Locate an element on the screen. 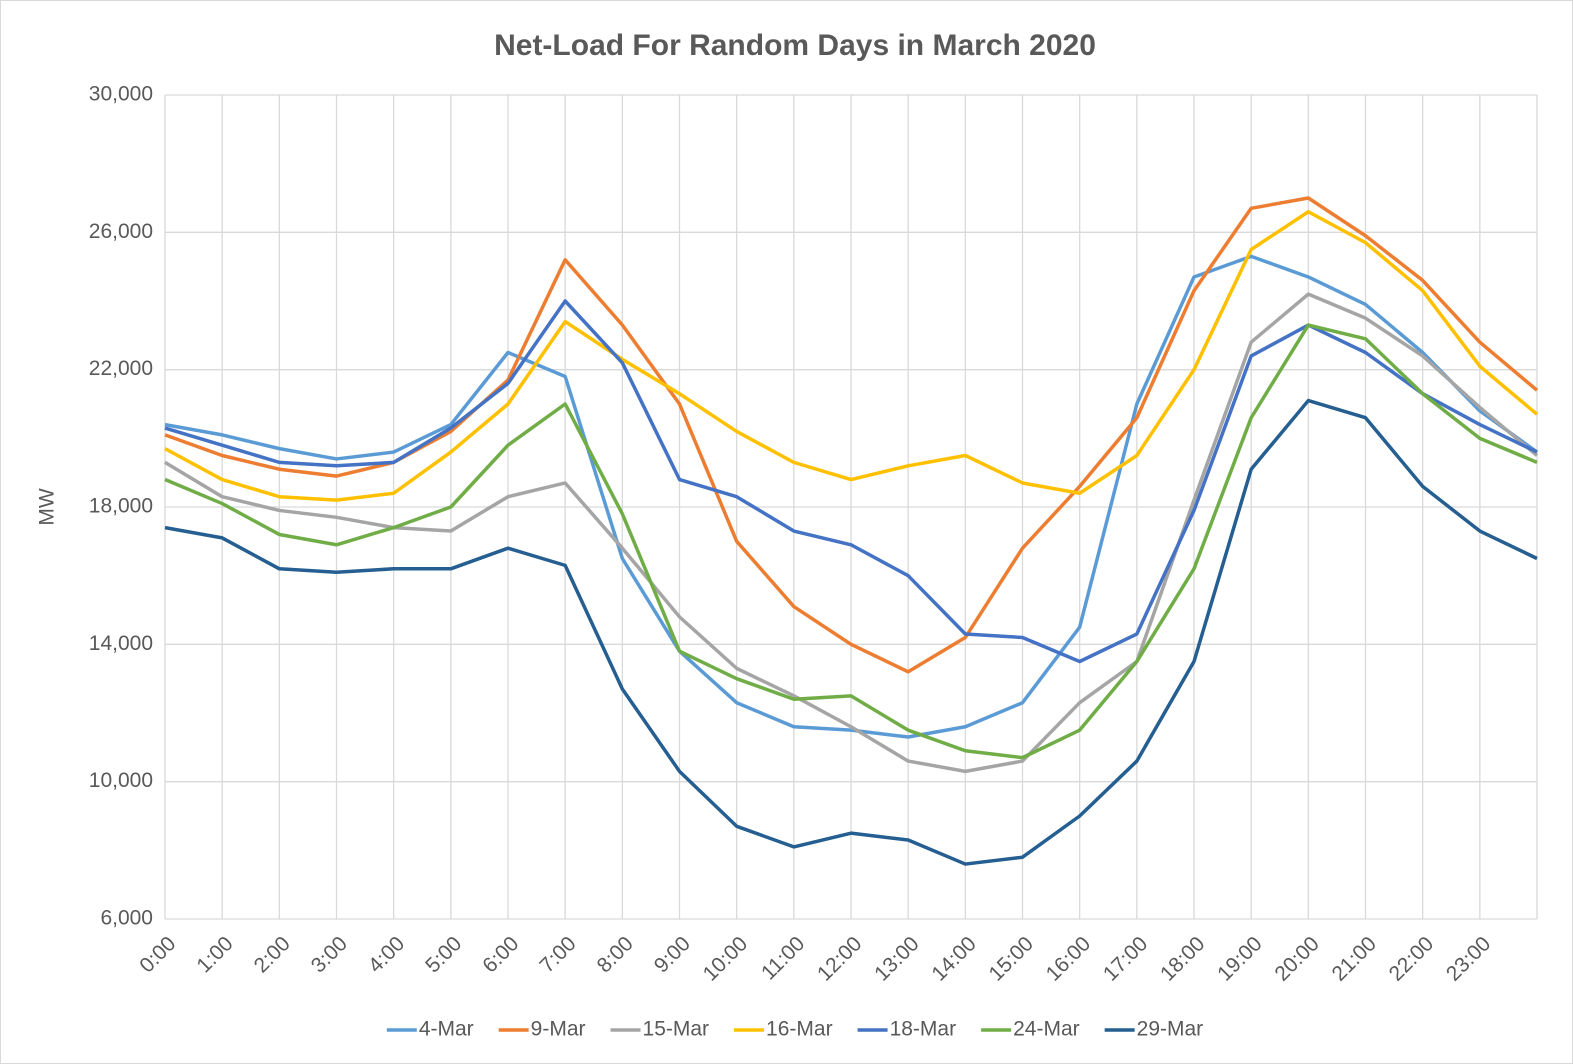 This screenshot has width=1573, height=1064. legend-label: 15-Mar is located at coordinates (676, 1029).